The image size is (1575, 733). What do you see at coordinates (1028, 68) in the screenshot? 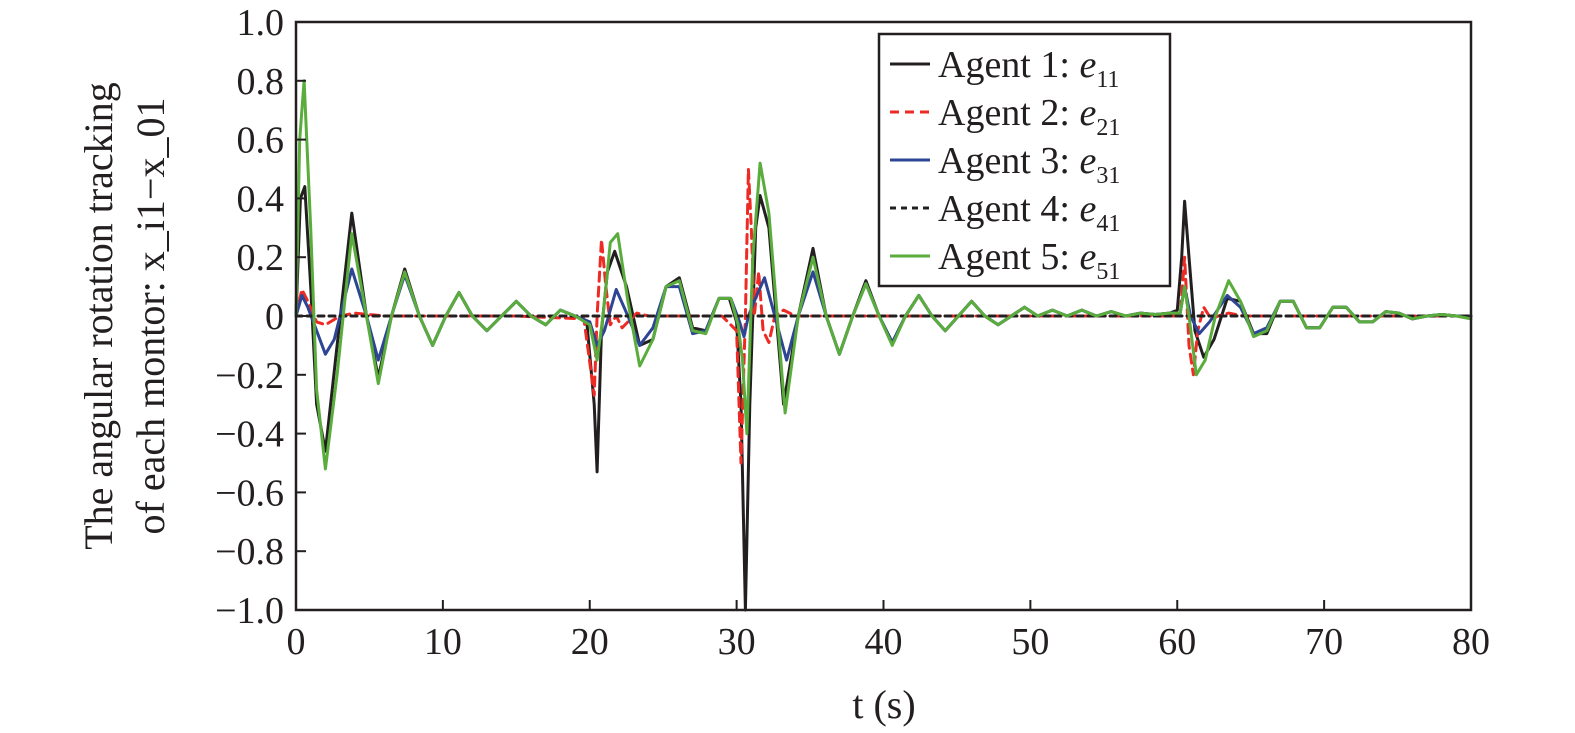
I see `legend-label-agent-1: Agent 1: e11` at bounding box center [1028, 68].